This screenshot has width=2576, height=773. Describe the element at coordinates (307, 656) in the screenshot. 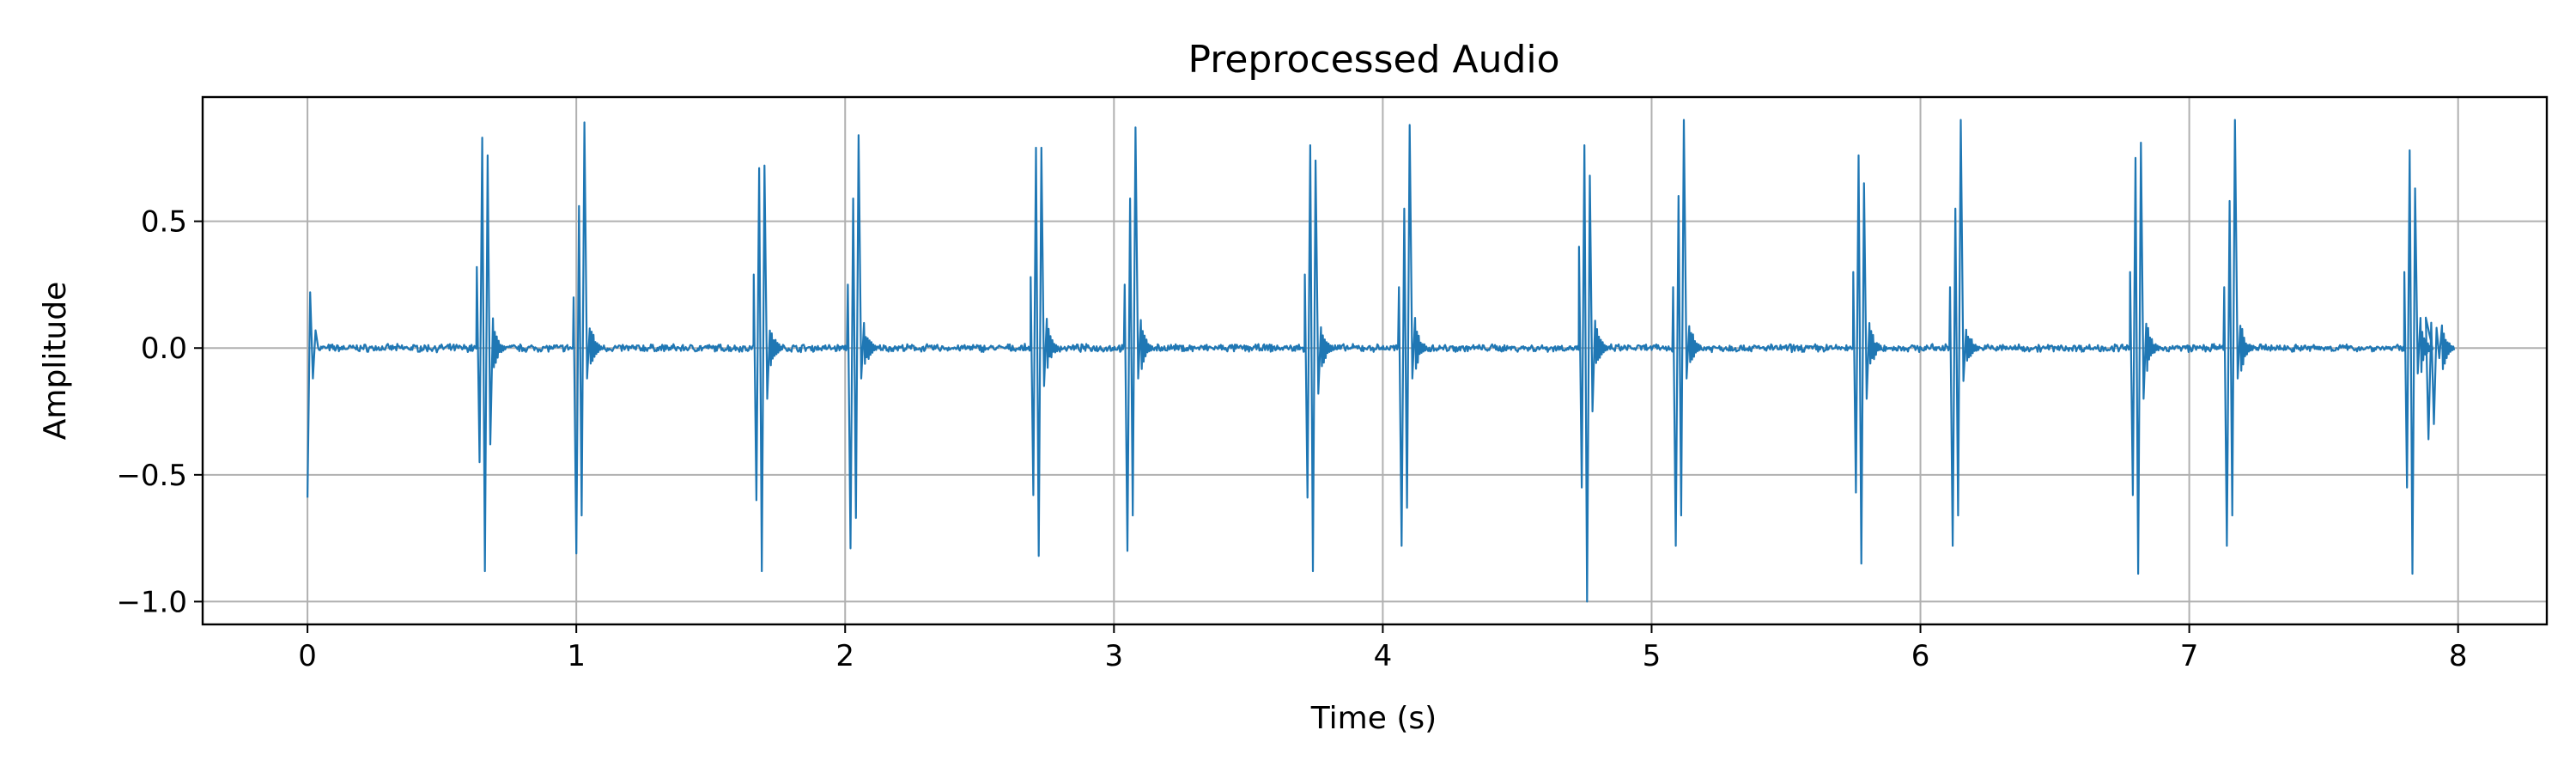

I see `x-tick-label: 0` at that location.